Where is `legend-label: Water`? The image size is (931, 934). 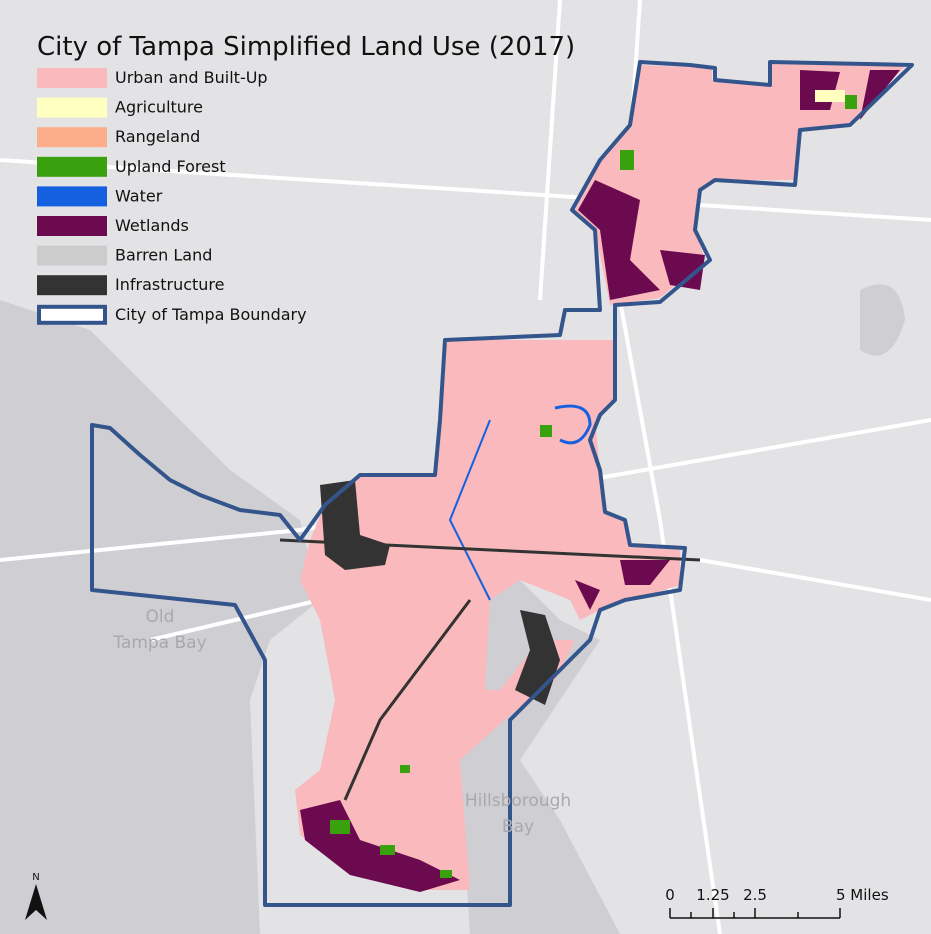 legend-label: Water is located at coordinates (139, 195).